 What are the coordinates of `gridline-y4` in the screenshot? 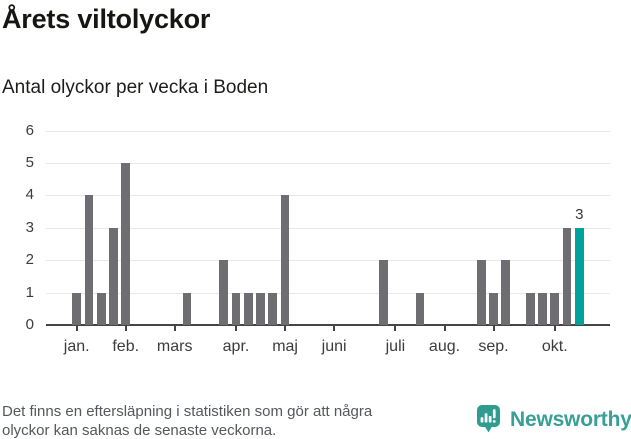 It's located at (328, 195).